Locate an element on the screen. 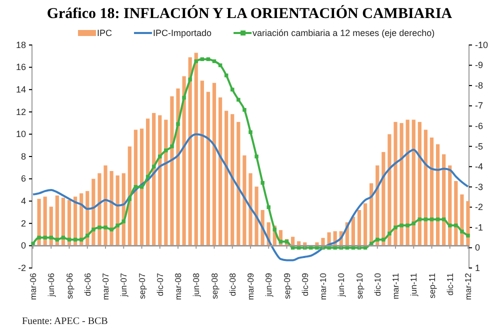  x-tick-label: sep-09 is located at coordinates (287, 285).